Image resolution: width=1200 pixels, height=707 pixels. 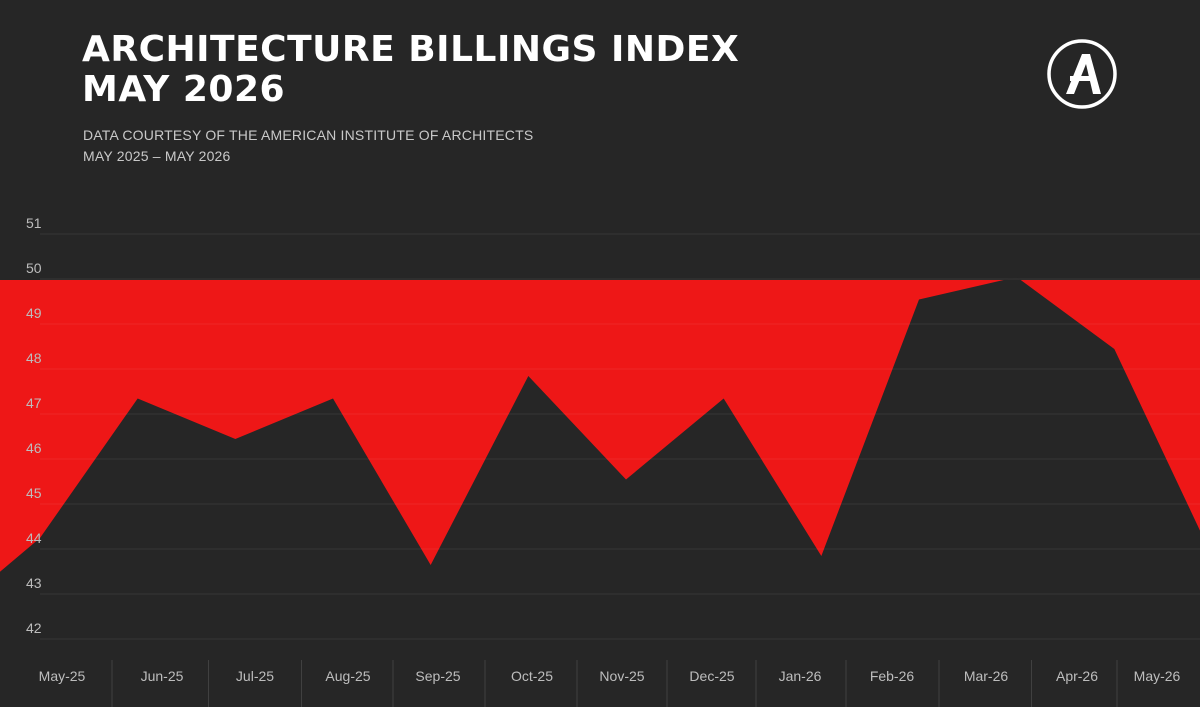 I want to click on x-tick-label: Mar-26, so click(x=986, y=676).